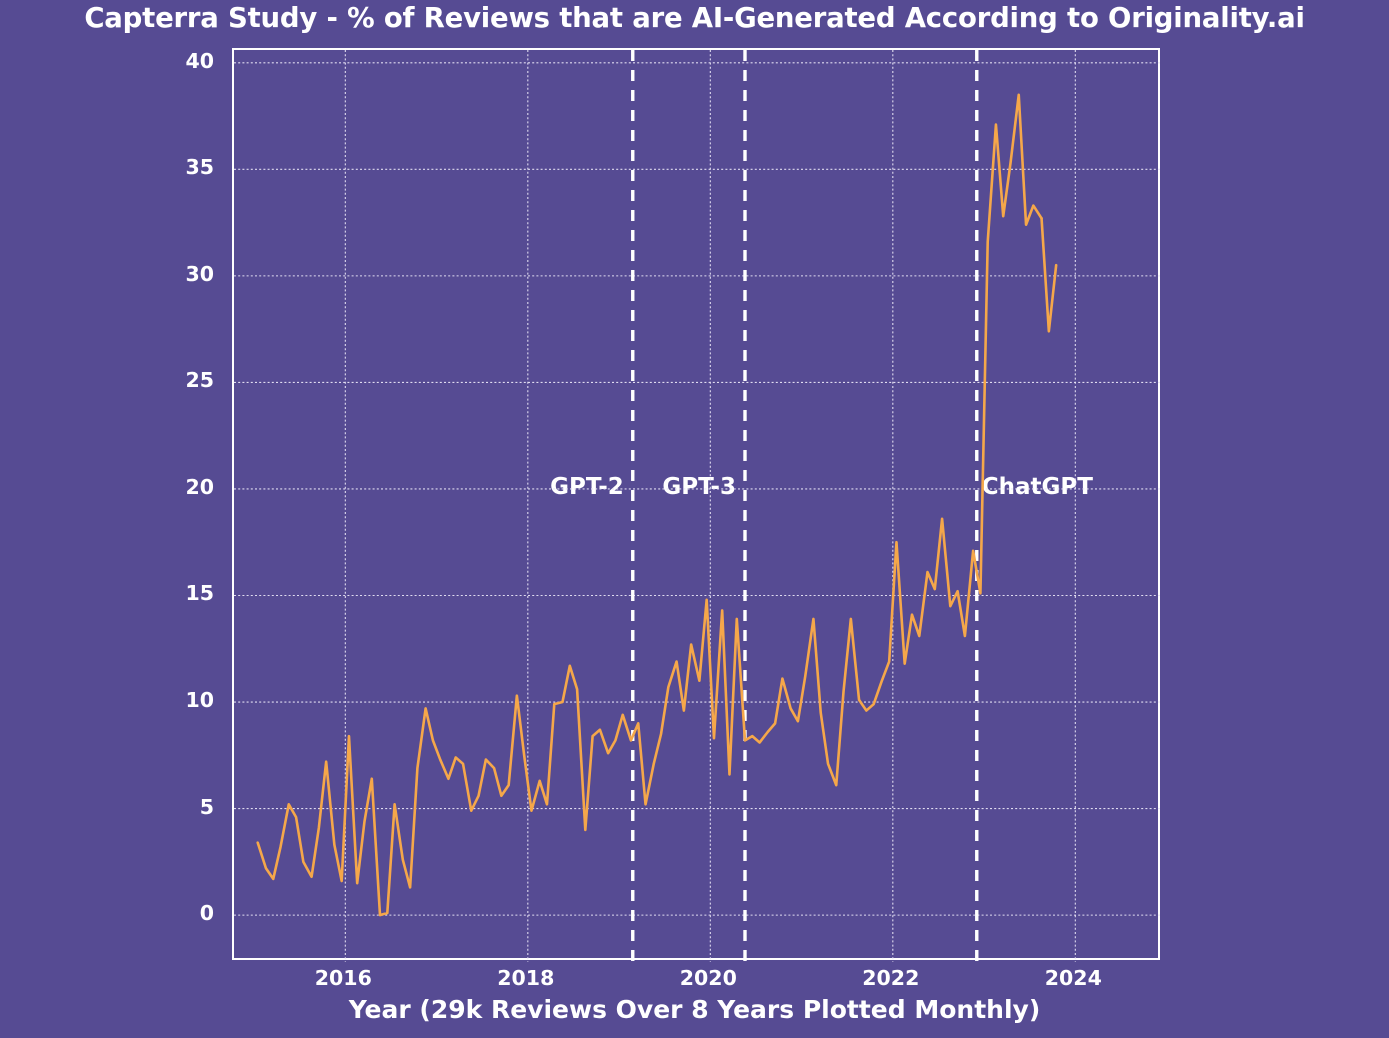 The height and width of the screenshot is (1038, 1389). Describe the element at coordinates (199, 593) in the screenshot. I see `y-tick-label: 15` at that location.